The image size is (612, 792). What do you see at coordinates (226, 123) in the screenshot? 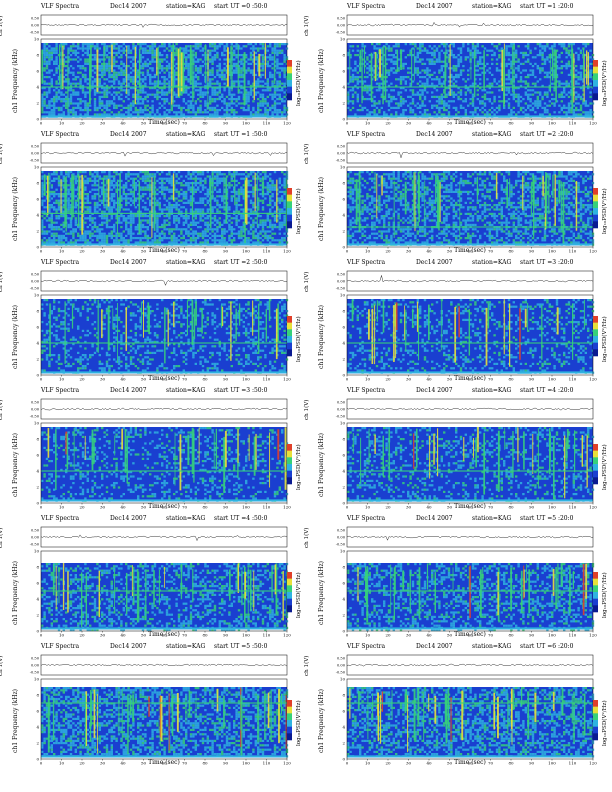
I see `x-tick-label: 90` at bounding box center [226, 123].